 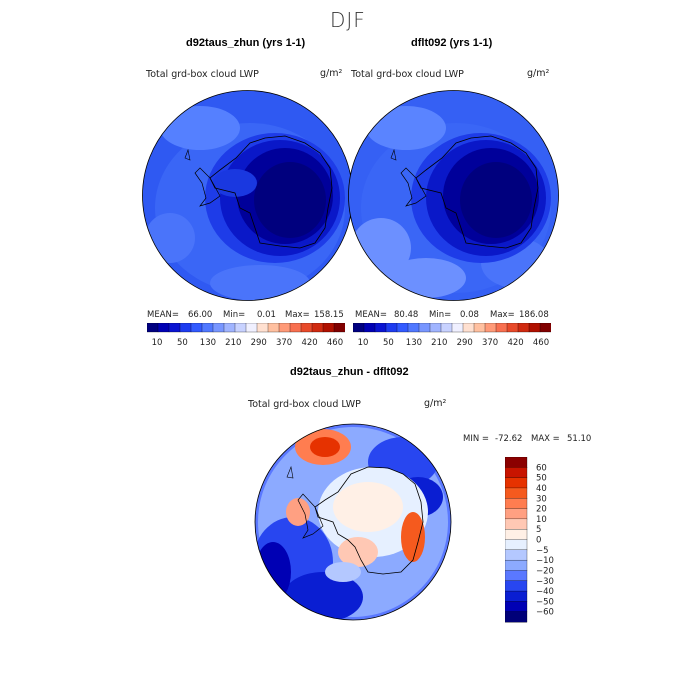 I want to click on panel2-colorbar: 10 50 130 210 290 370 420 460, so click(x=452, y=335).